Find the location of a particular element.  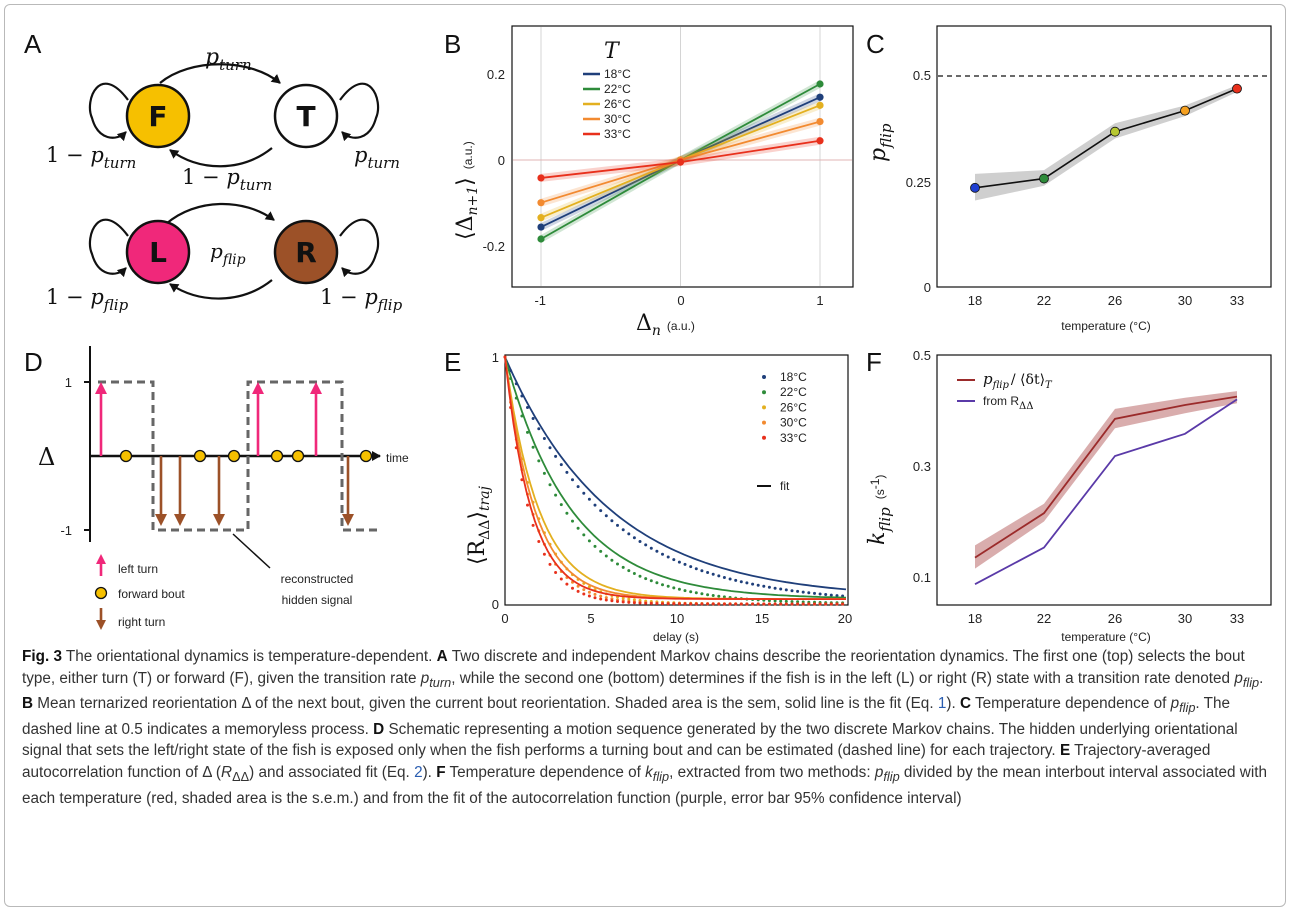

d-left-turns is located at coordinates (208, 419).